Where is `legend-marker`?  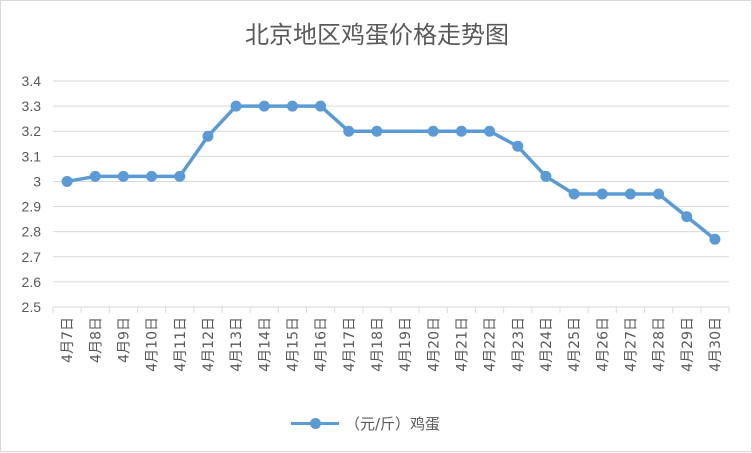 legend-marker is located at coordinates (315, 423).